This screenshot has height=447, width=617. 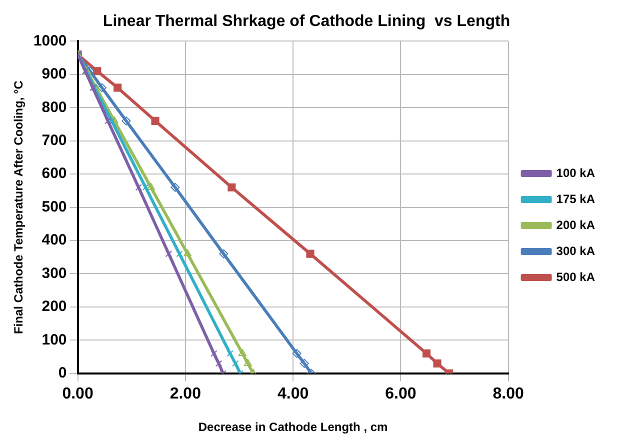 I want to click on y-tick-label: 800, so click(x=54, y=107).